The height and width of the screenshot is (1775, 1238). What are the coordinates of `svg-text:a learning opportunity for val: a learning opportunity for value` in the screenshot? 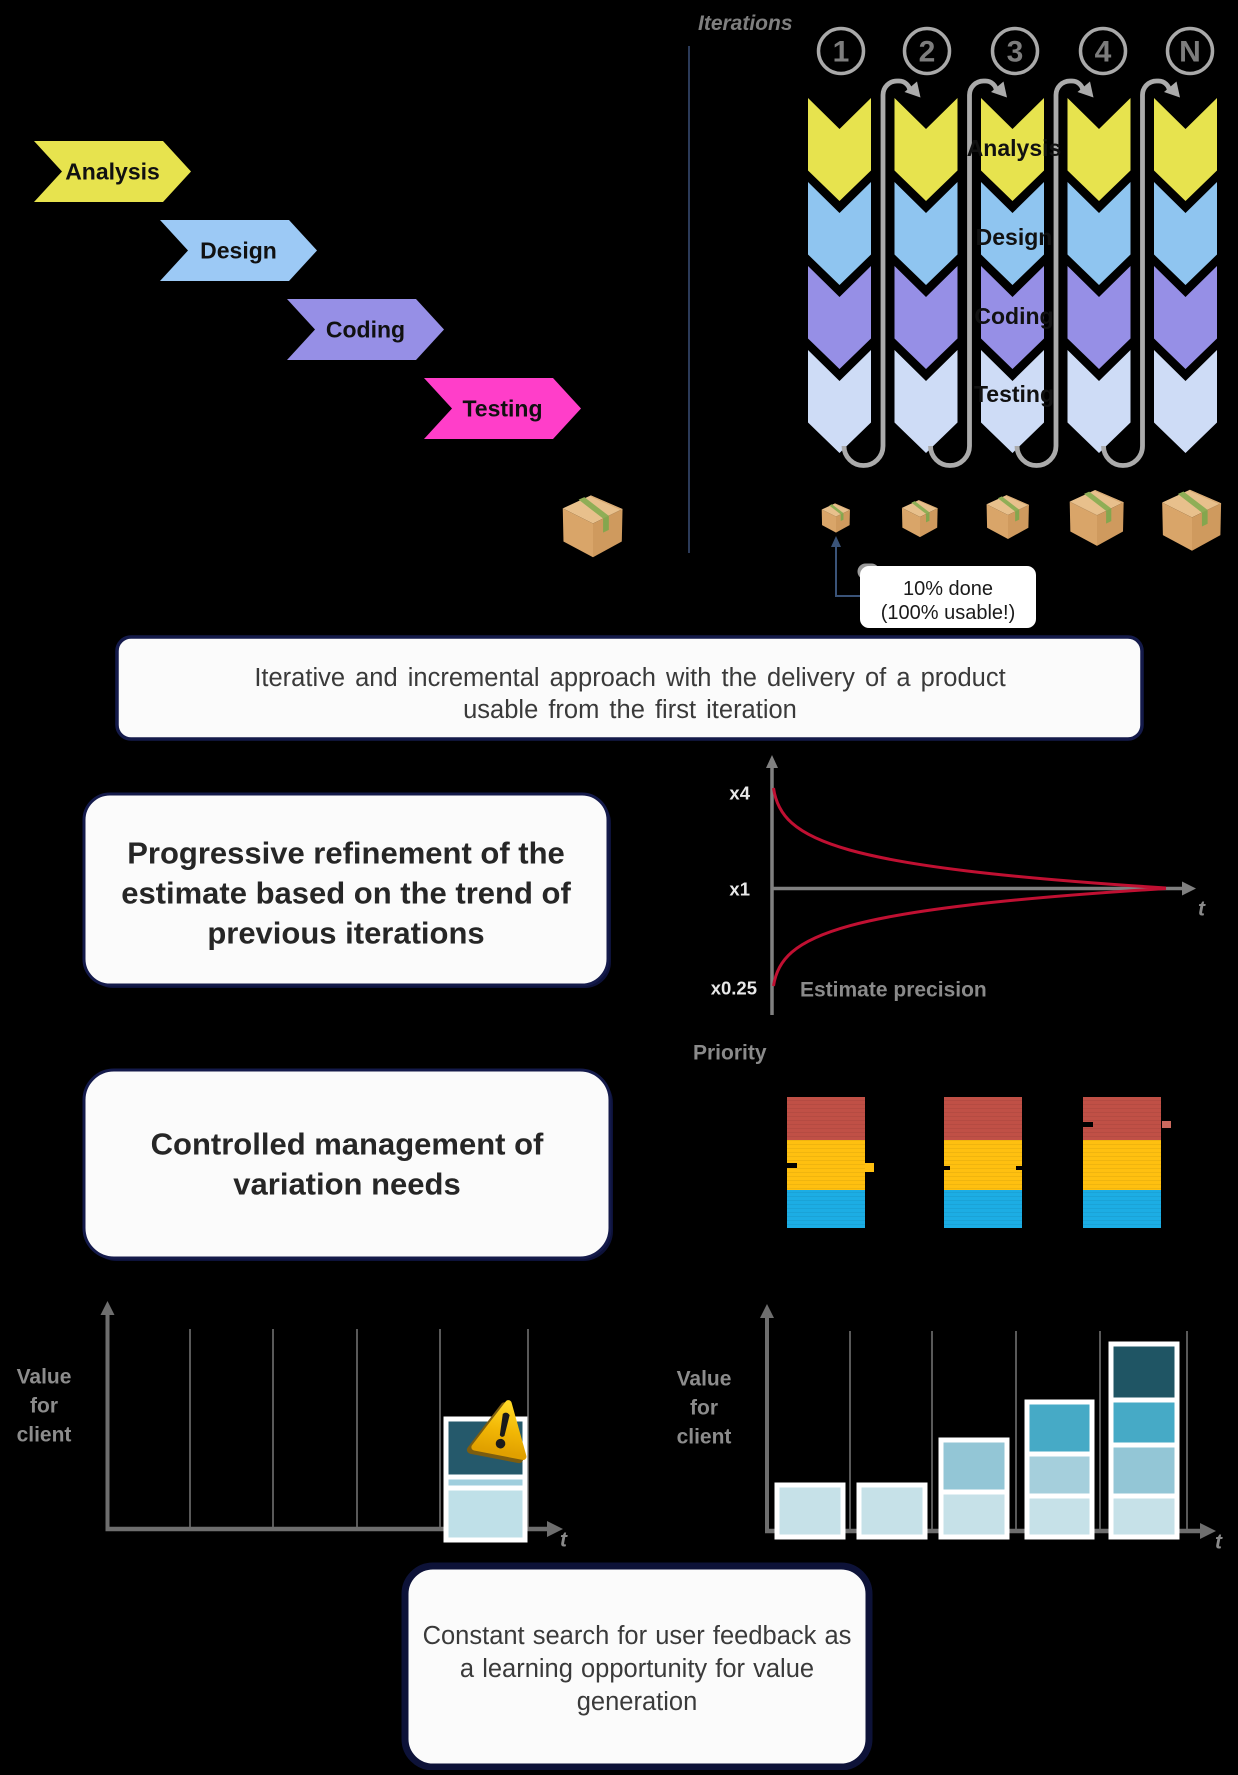 It's located at (637, 1669).